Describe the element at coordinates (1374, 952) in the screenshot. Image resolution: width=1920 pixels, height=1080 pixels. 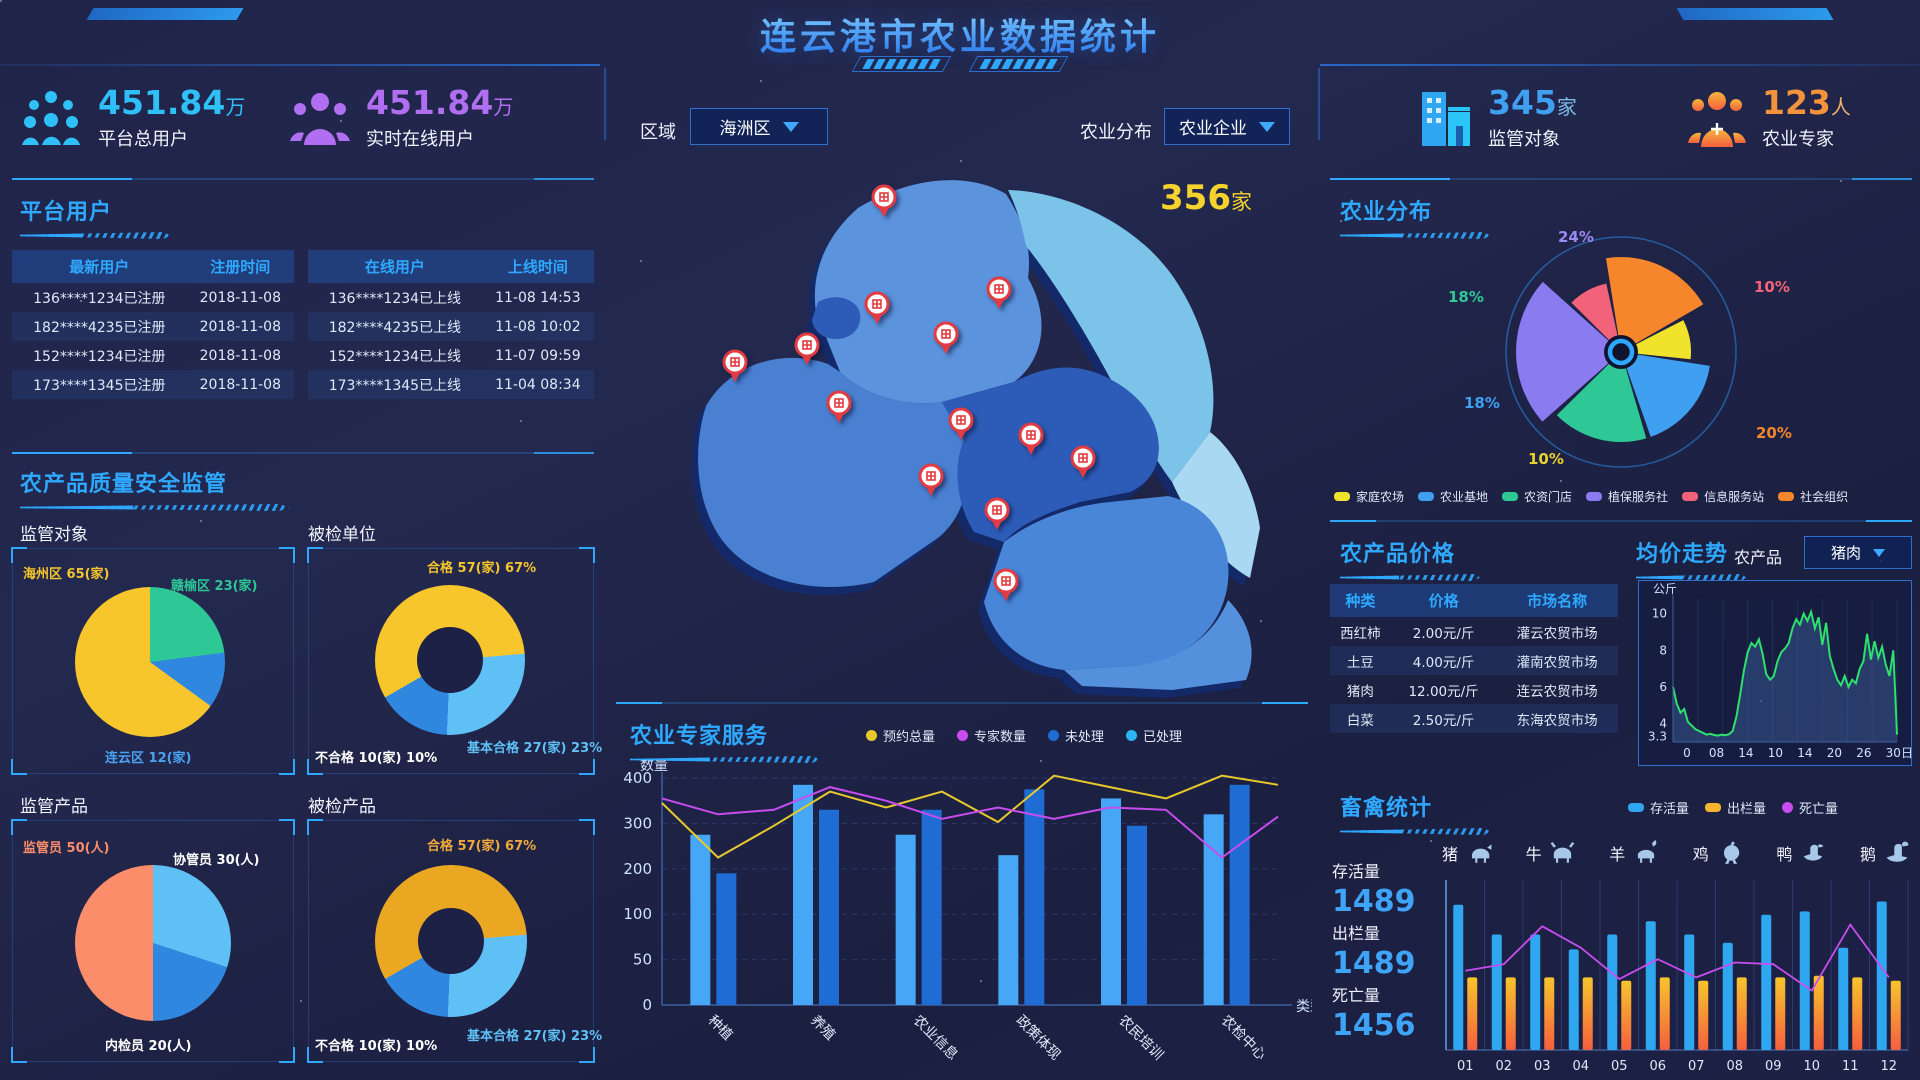
I see `livestock-stat-out: 出栏量 1489` at that location.